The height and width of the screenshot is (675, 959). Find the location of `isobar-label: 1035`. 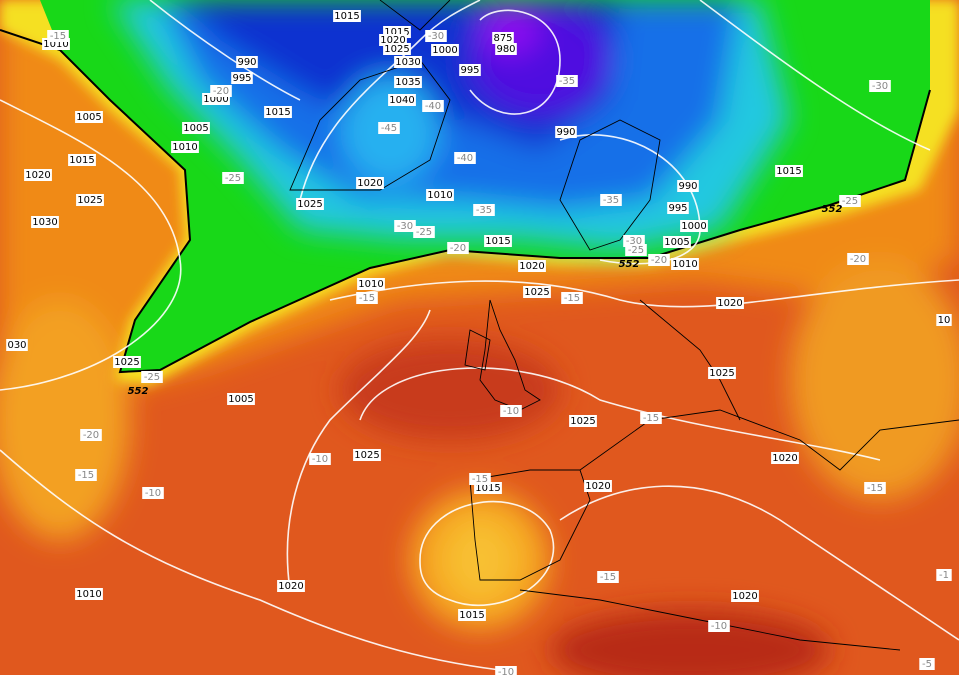

isobar-label: 1035 is located at coordinates (407, 82).